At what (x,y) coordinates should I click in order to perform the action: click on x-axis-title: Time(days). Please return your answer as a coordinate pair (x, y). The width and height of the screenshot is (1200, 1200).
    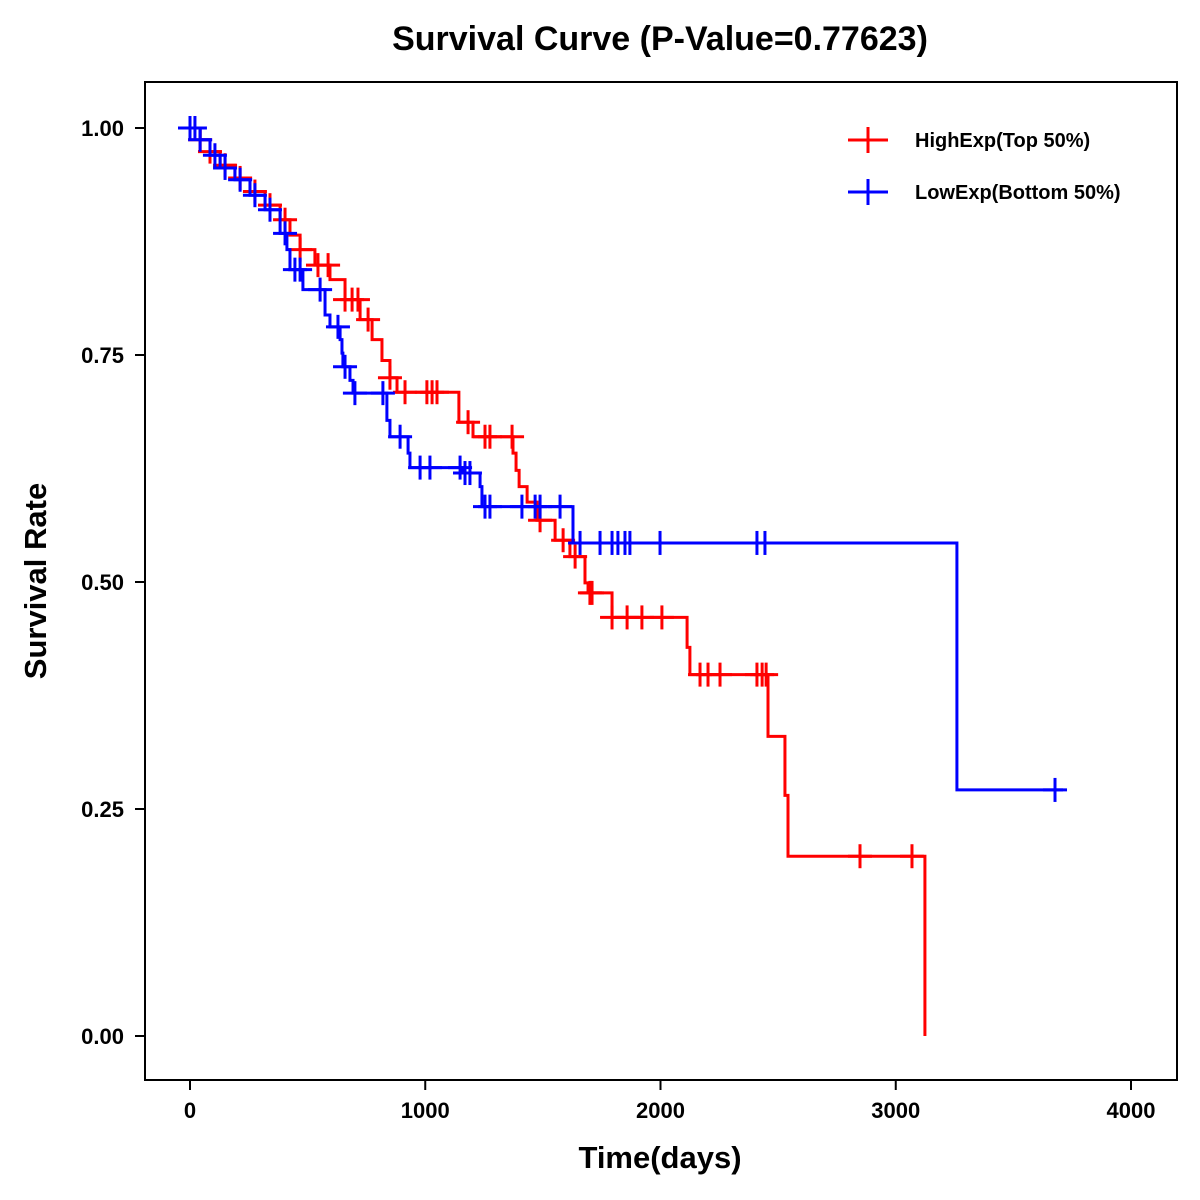
    Looking at the image, I should click on (659, 1157).